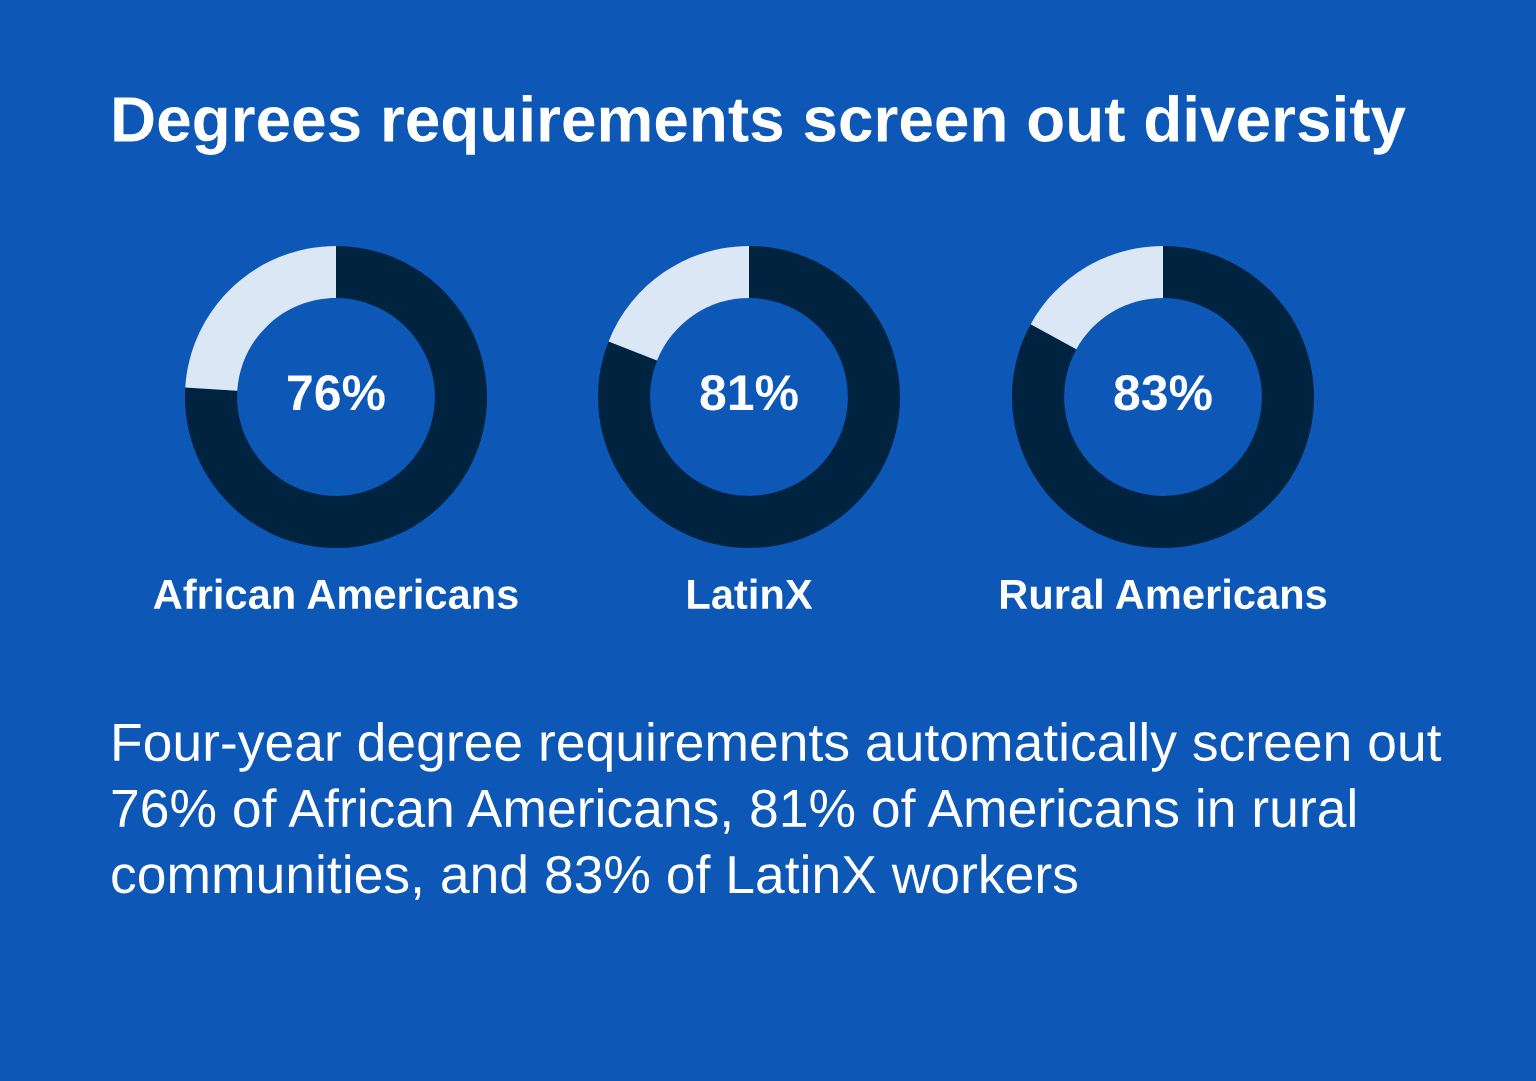 The image size is (1536, 1081). Describe the element at coordinates (336, 393) in the screenshot. I see `data-label: 76%` at that location.